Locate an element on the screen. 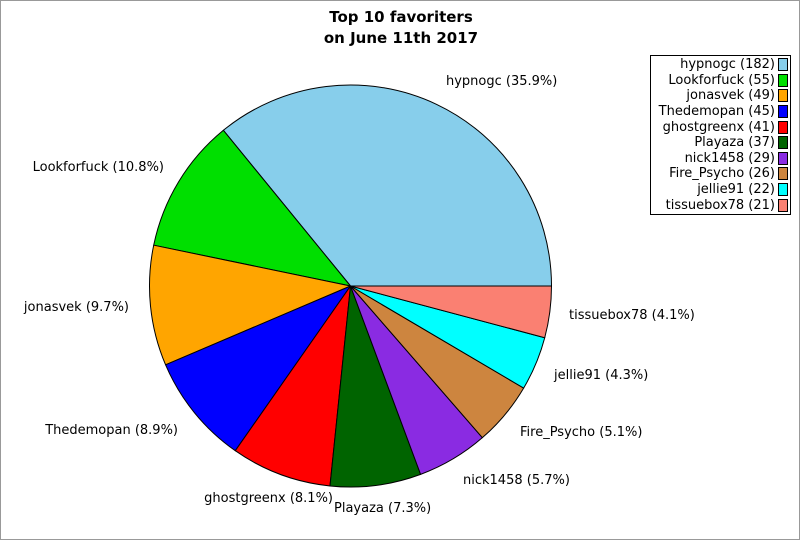 The image size is (800, 540). legend-label-nick1458: nick1458 (29) is located at coordinates (729, 158).